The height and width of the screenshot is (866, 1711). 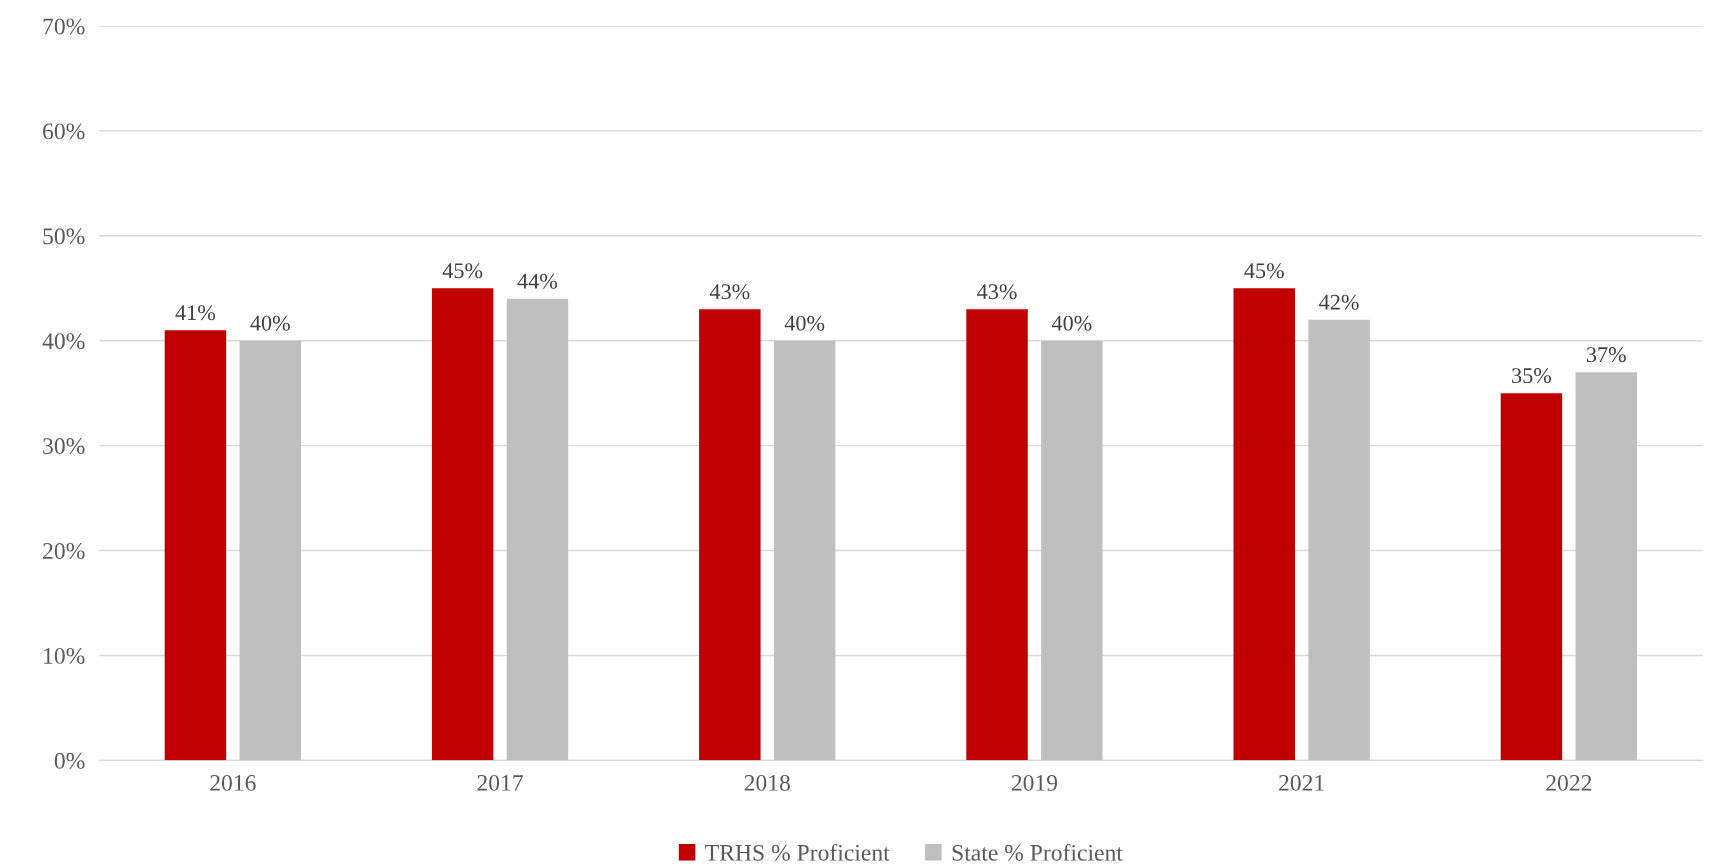 What do you see at coordinates (64, 655) in the screenshot?
I see `y-tick-label: 10%` at bounding box center [64, 655].